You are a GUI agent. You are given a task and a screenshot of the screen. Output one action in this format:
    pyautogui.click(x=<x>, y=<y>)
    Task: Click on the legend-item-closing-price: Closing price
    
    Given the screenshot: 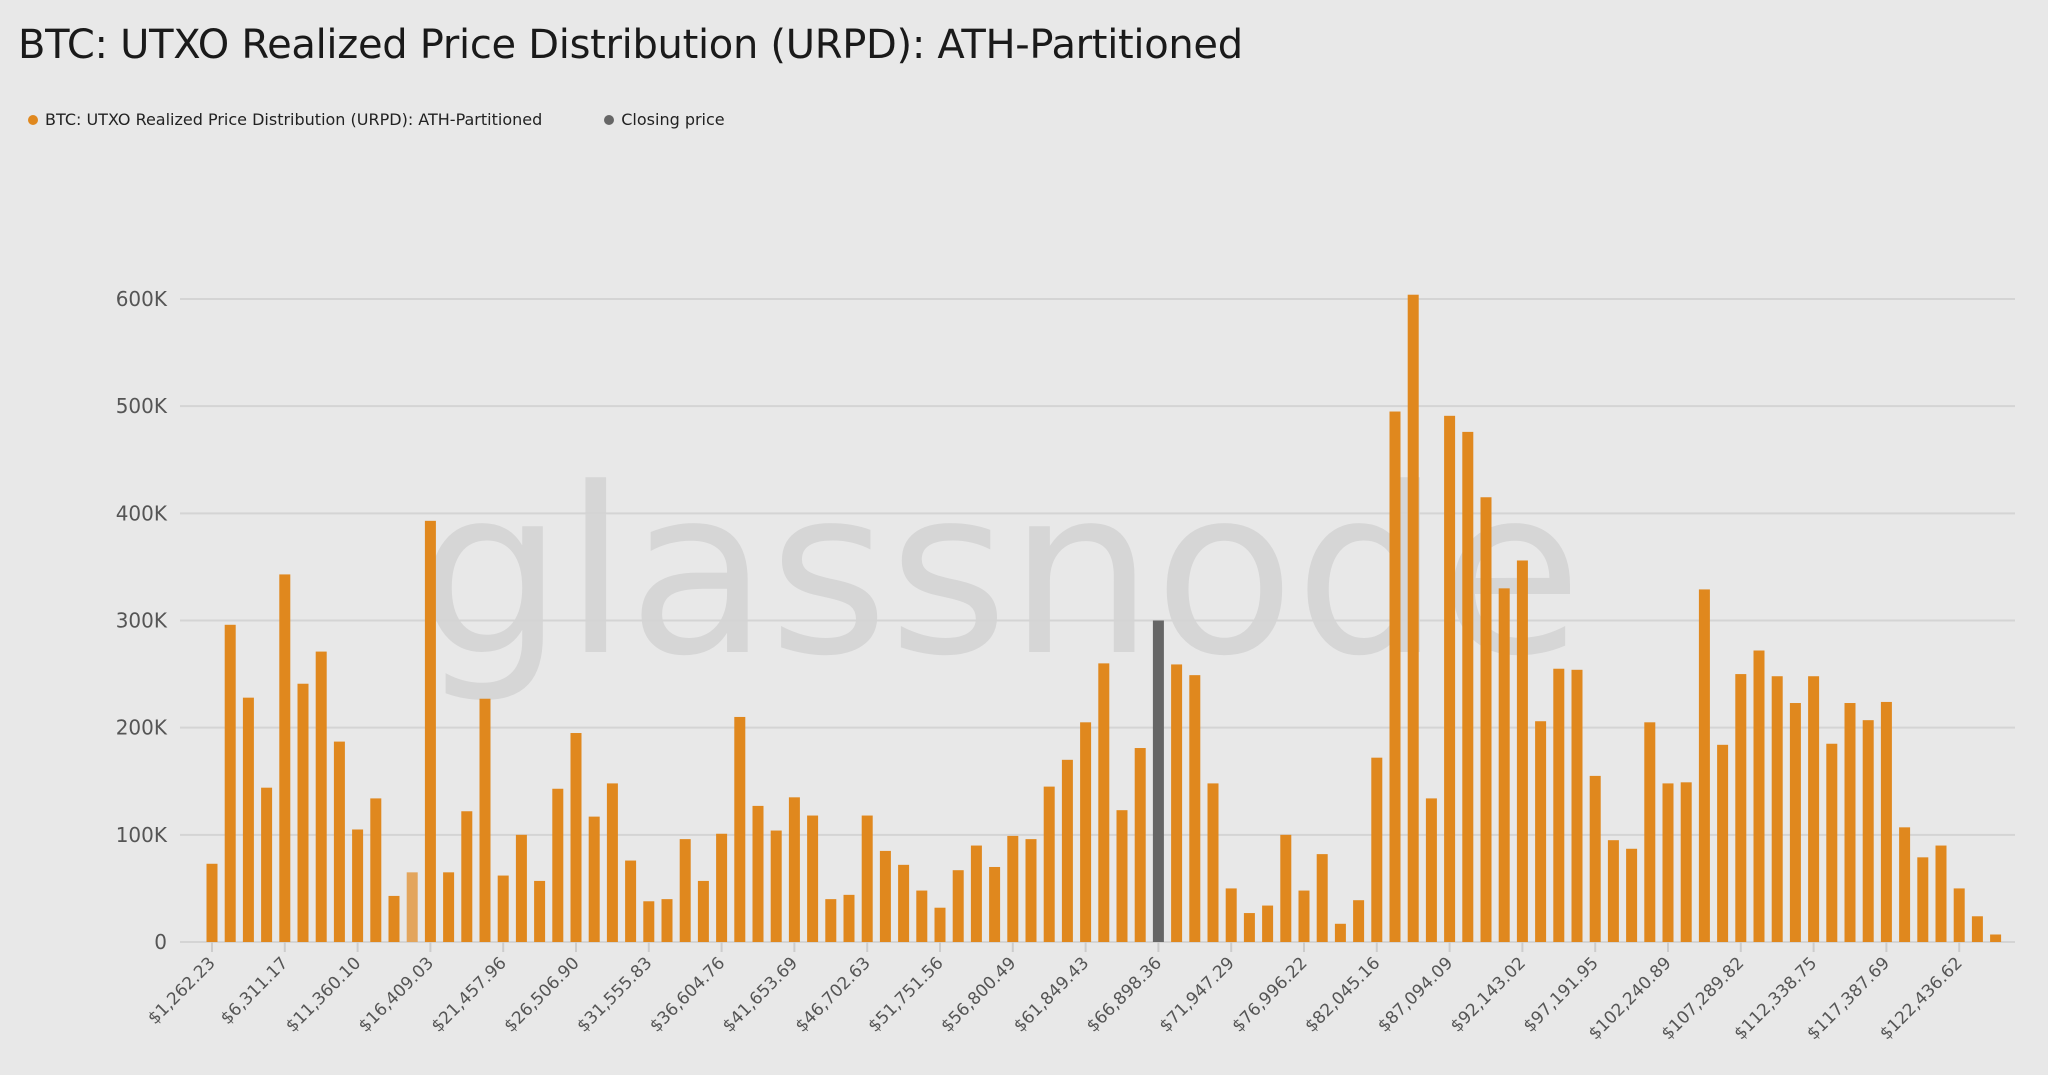 What is the action you would take?
    pyautogui.click(x=664, y=119)
    